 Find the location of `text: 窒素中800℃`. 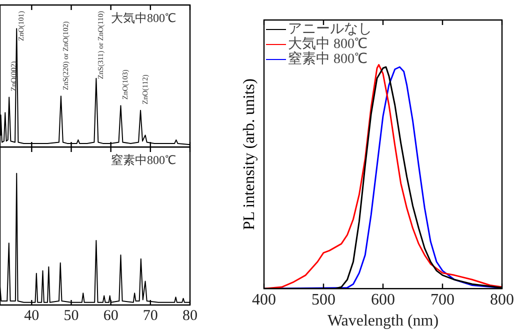

text: 窒素中800℃ is located at coordinates (143, 160).